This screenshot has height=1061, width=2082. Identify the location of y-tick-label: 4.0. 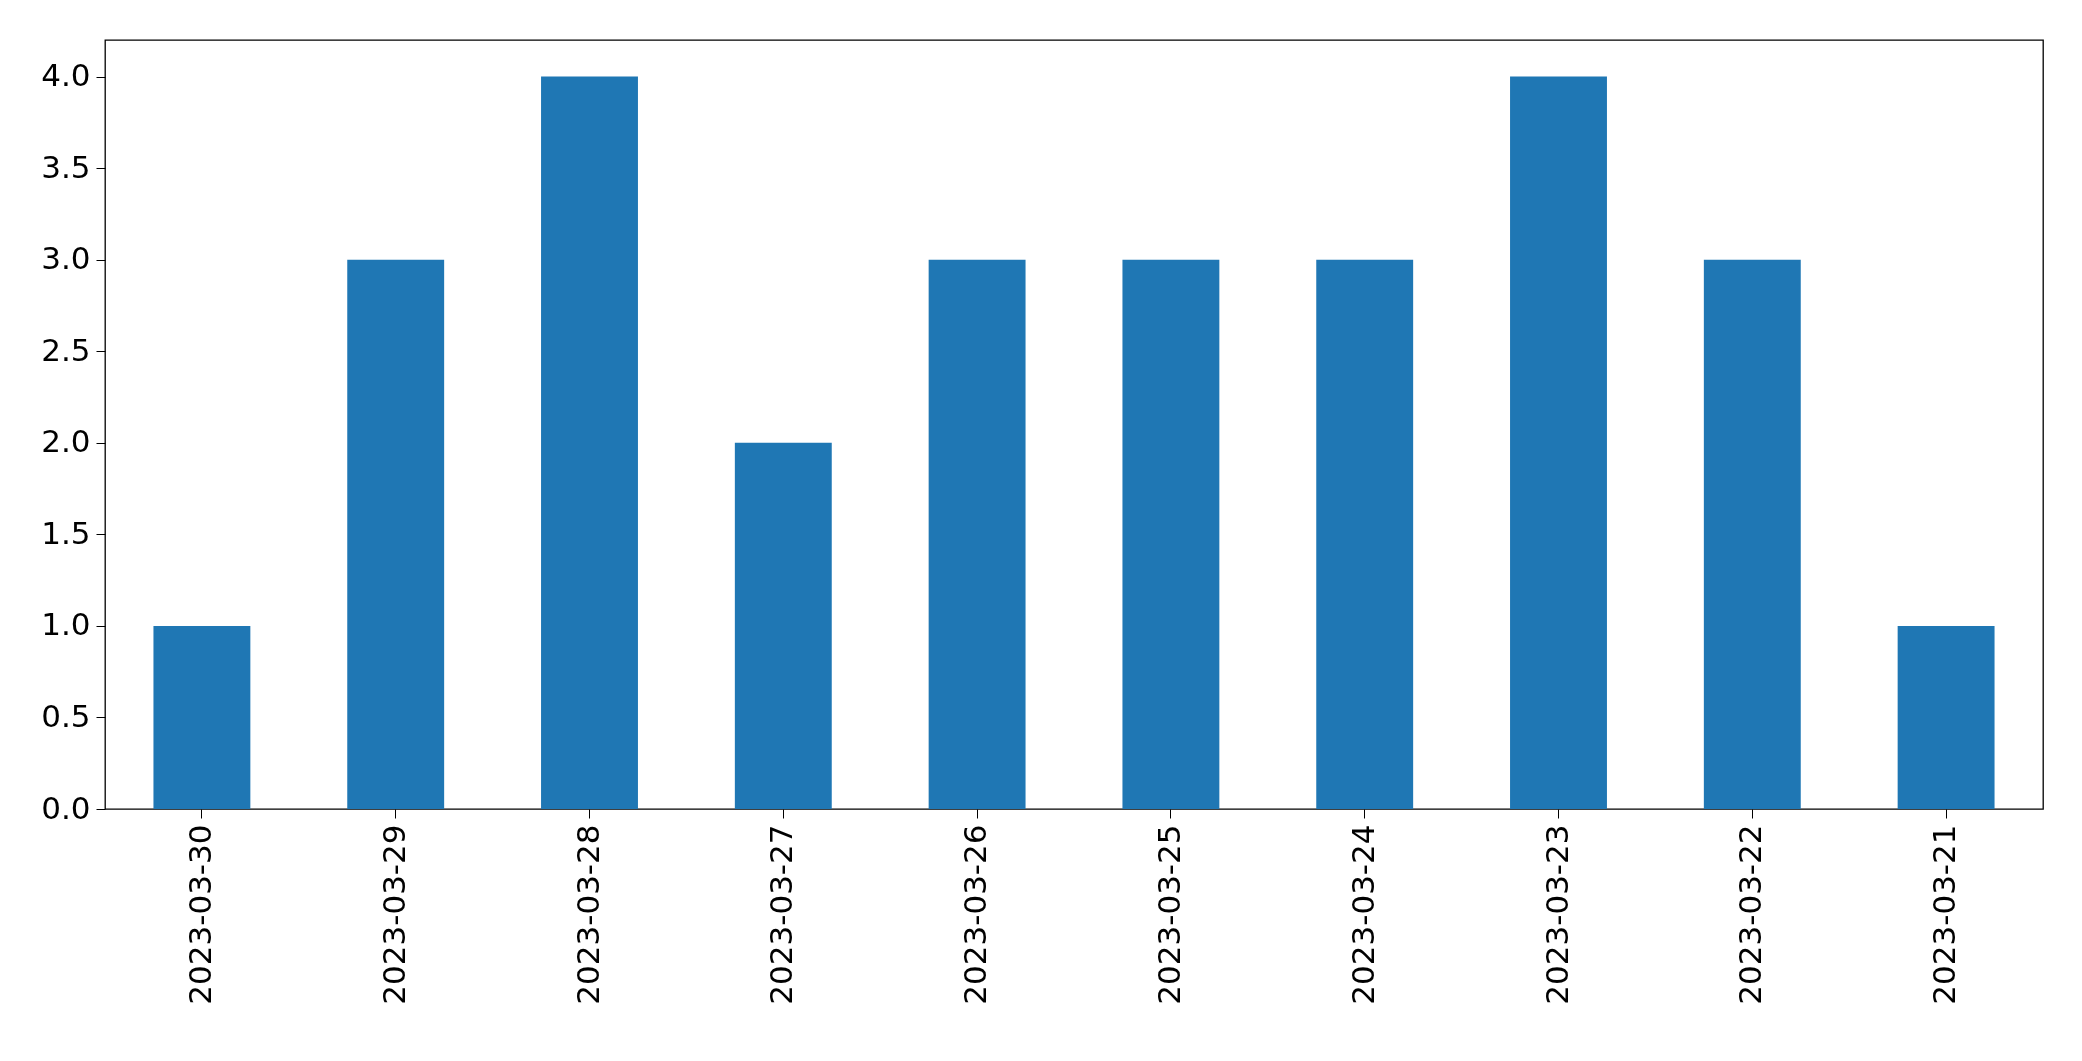
(66, 75).